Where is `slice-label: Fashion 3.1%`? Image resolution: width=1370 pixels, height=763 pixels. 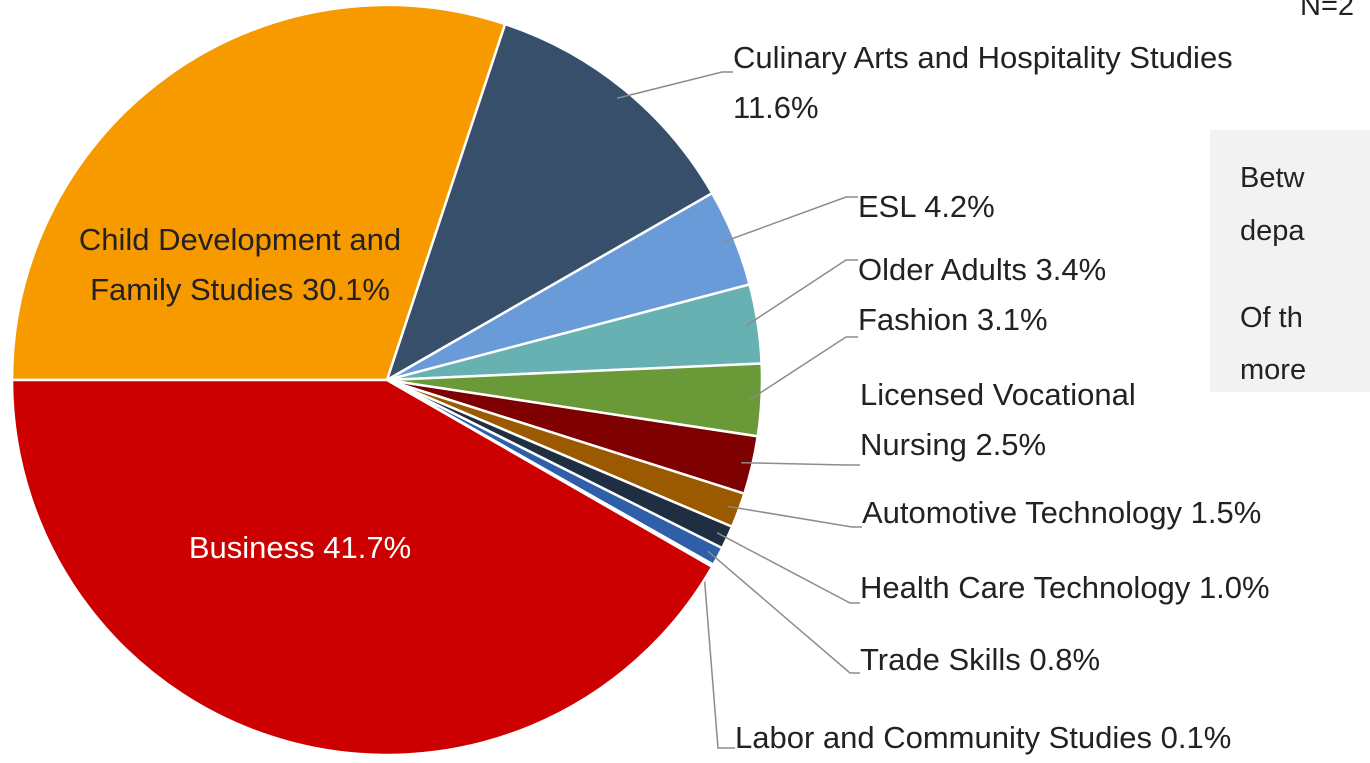
slice-label: Fashion 3.1% is located at coordinates (1058, 320).